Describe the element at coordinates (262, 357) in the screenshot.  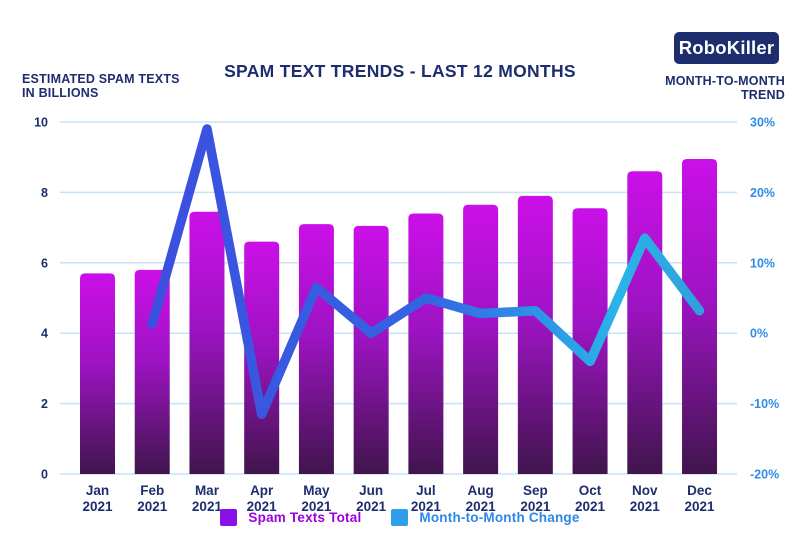
I see `bar-apr` at that location.